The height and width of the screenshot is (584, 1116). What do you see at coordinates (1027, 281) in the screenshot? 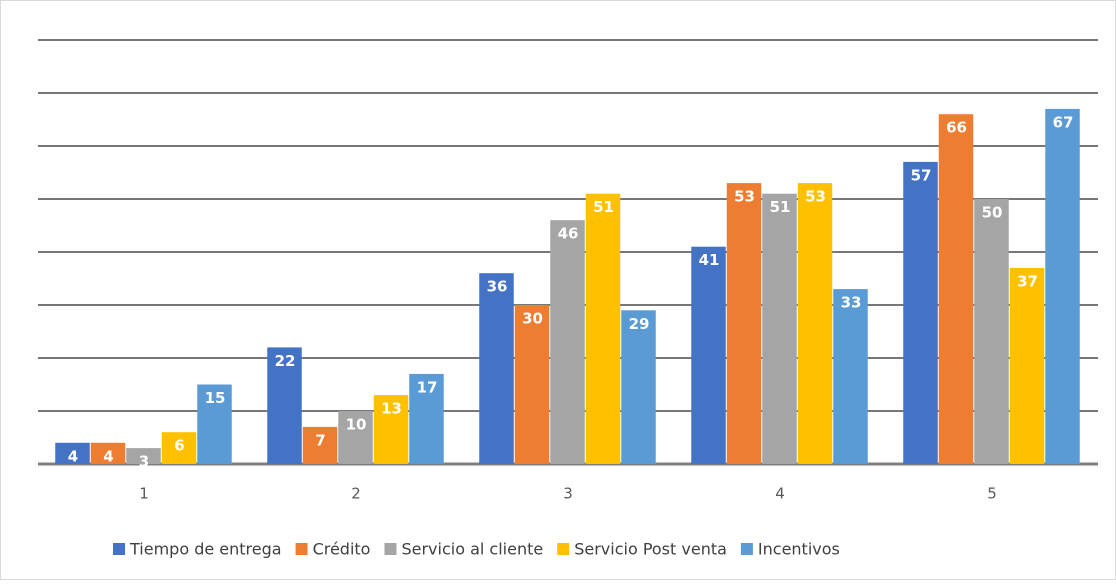
I see `data-label: 37` at bounding box center [1027, 281].